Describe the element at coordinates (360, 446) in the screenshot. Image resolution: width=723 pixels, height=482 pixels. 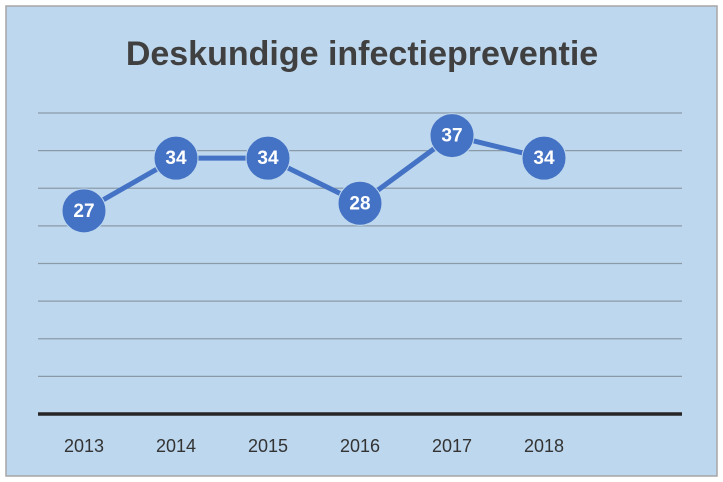
I see `x-tick-label: 2016` at that location.